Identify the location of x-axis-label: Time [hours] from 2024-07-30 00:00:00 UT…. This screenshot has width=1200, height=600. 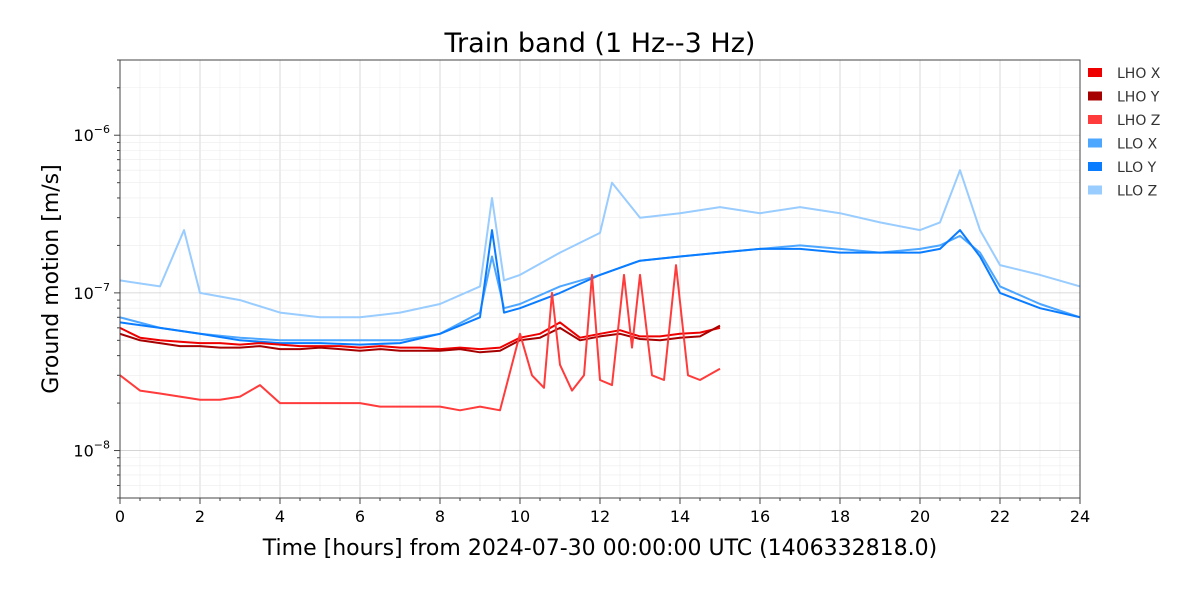
(599, 548).